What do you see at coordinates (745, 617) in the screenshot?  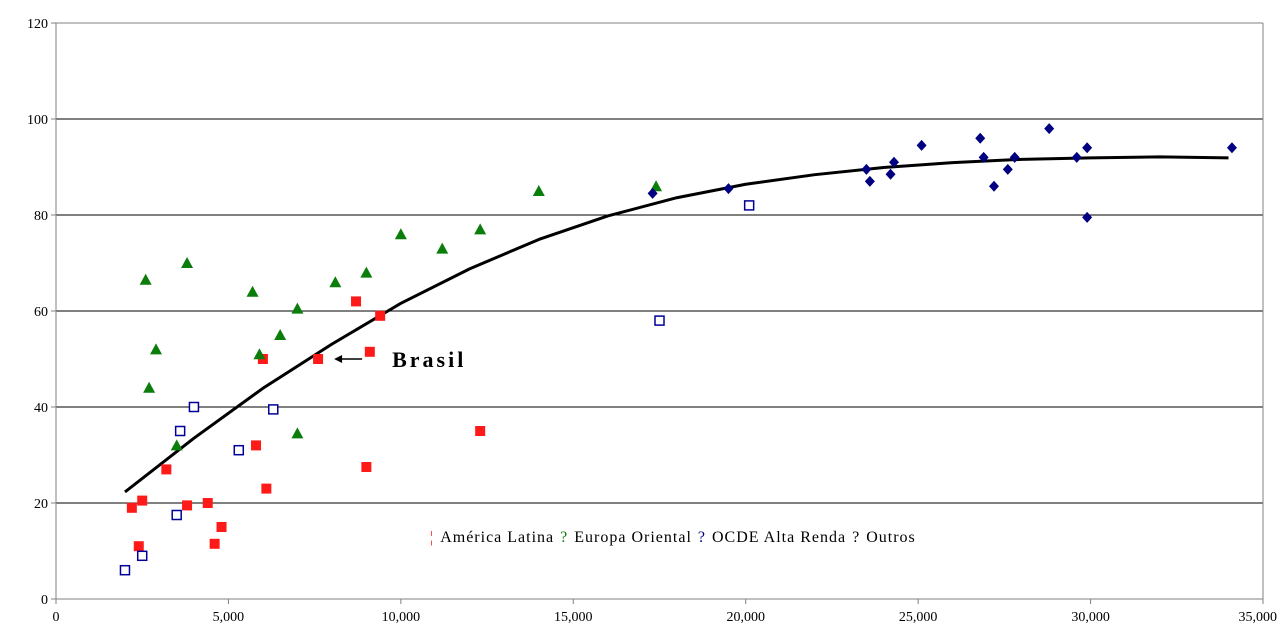 I see `x-tick-label: 20,000` at bounding box center [745, 617].